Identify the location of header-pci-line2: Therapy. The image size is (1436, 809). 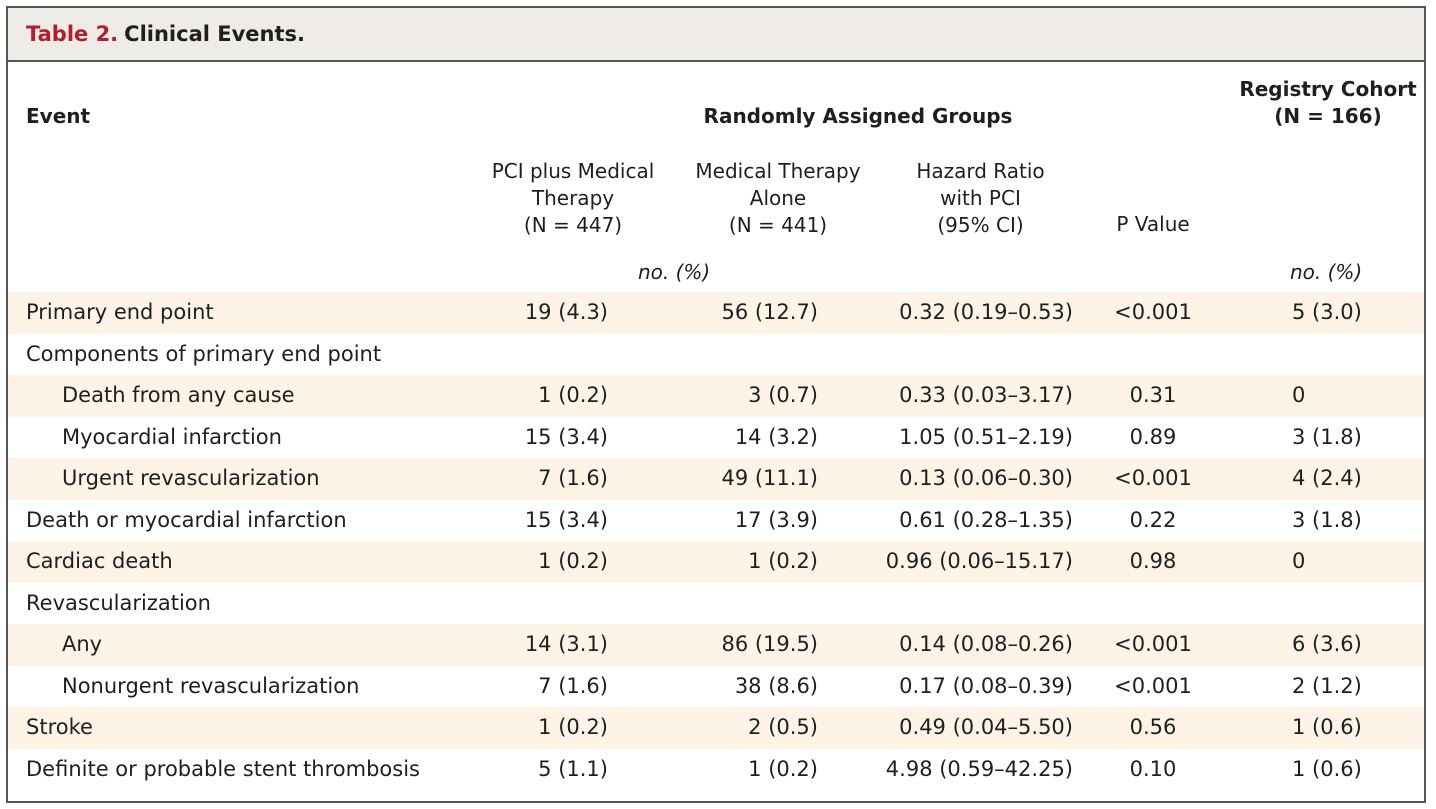
(573, 198).